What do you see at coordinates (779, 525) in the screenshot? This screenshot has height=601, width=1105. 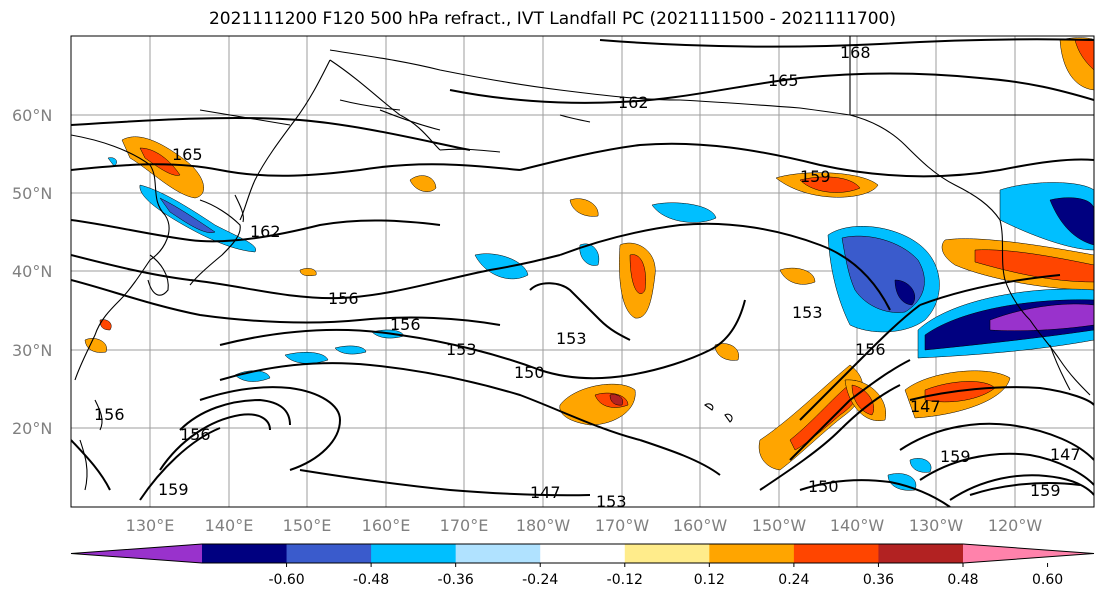 I see `lon-label: 150°W` at bounding box center [779, 525].